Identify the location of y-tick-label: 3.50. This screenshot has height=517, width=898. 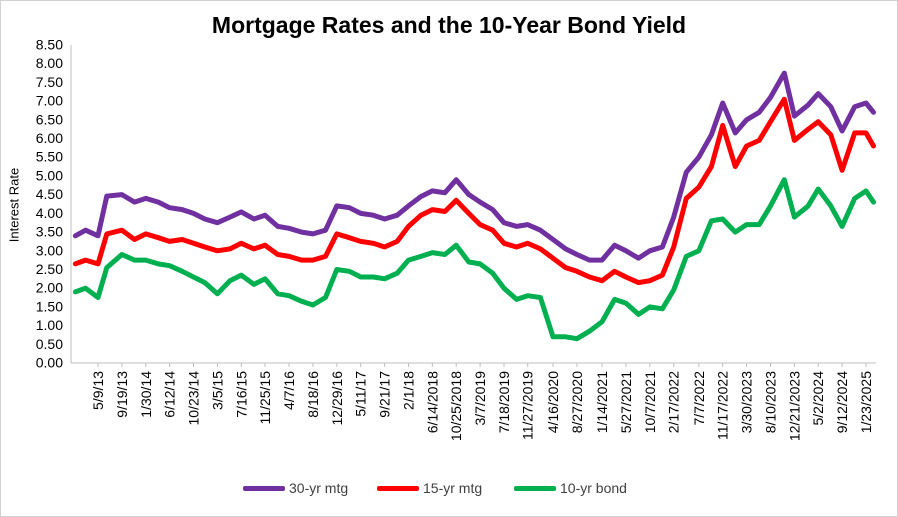
(49, 232).